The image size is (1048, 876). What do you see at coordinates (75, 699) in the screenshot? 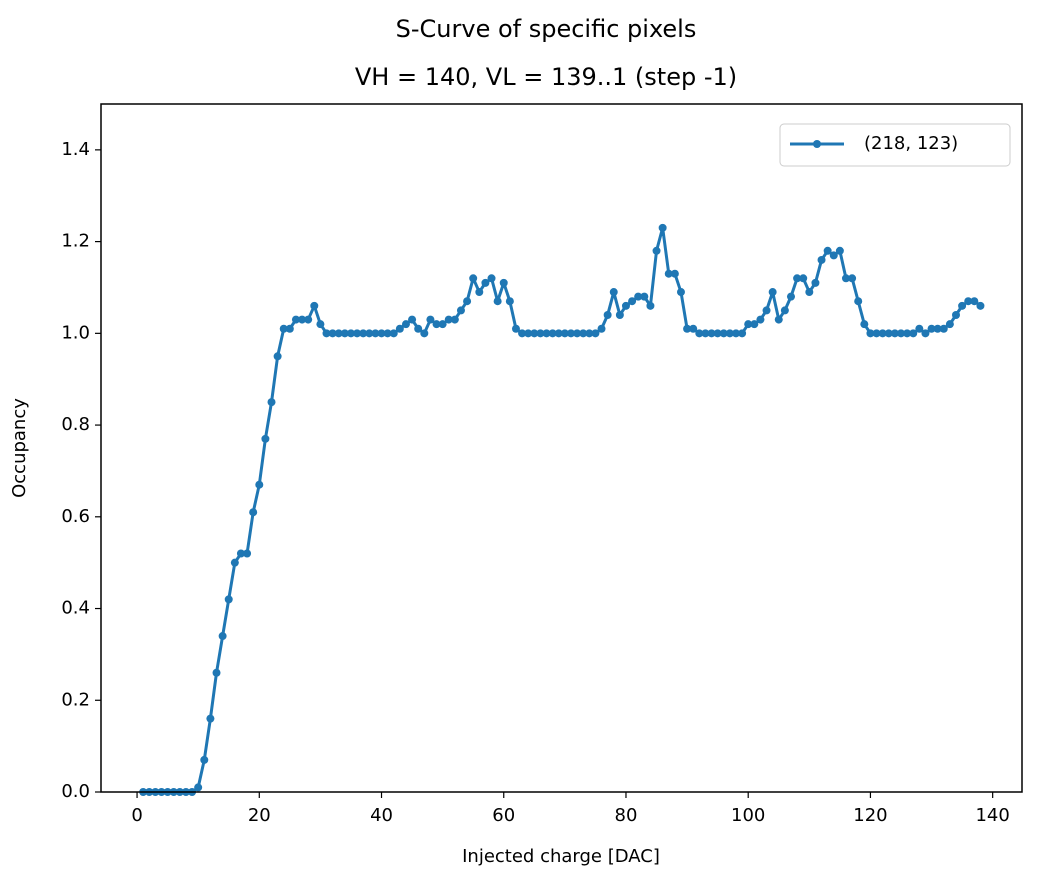
I see `y-tick-label: 0.2` at bounding box center [75, 699].